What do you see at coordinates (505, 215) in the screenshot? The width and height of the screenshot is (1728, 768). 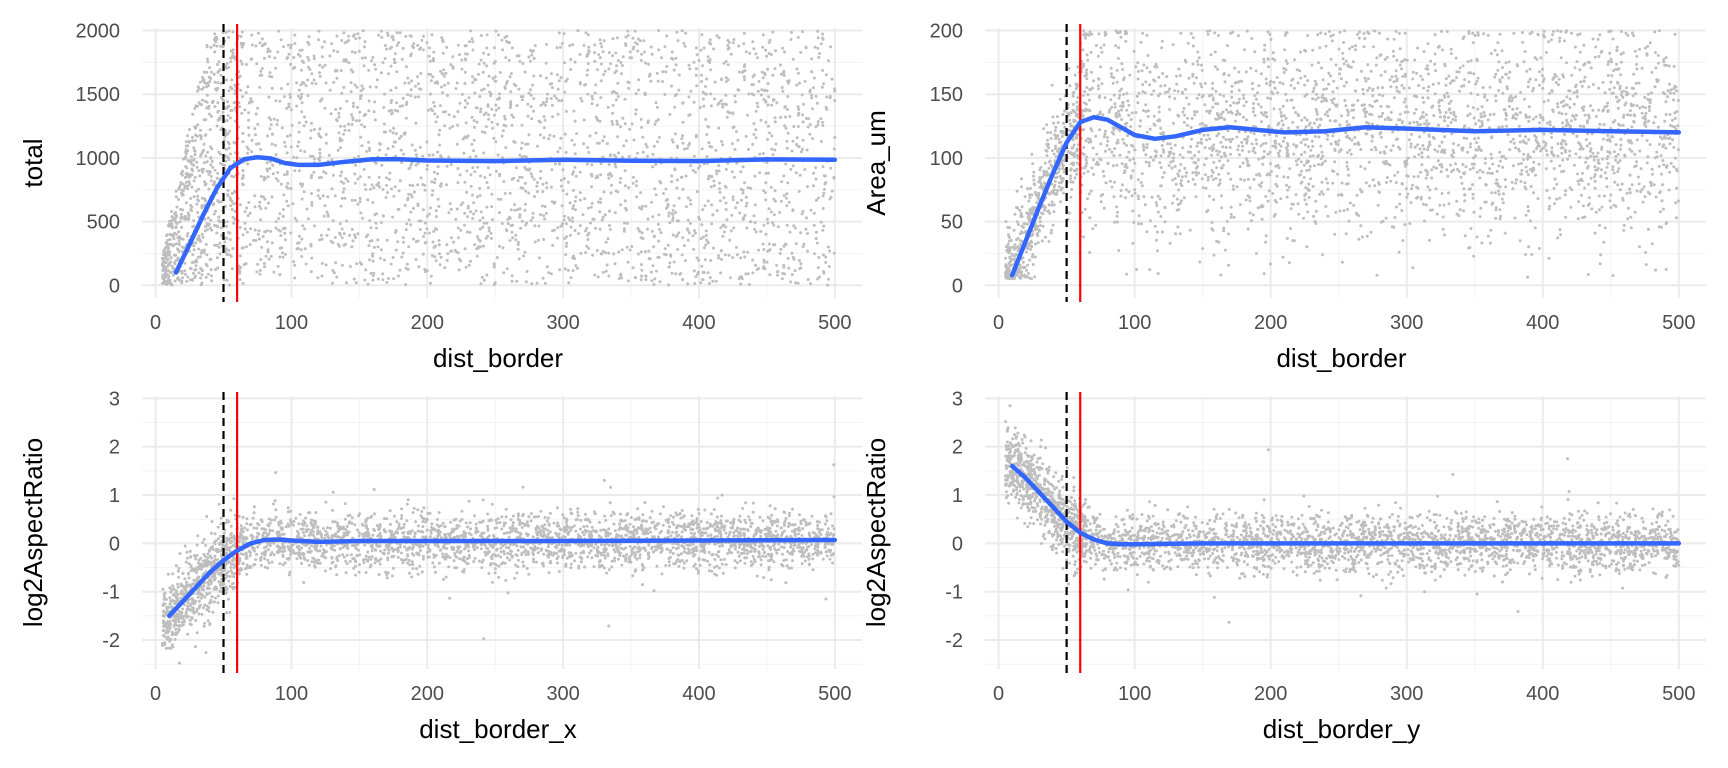 I see `smooth-line` at bounding box center [505, 215].